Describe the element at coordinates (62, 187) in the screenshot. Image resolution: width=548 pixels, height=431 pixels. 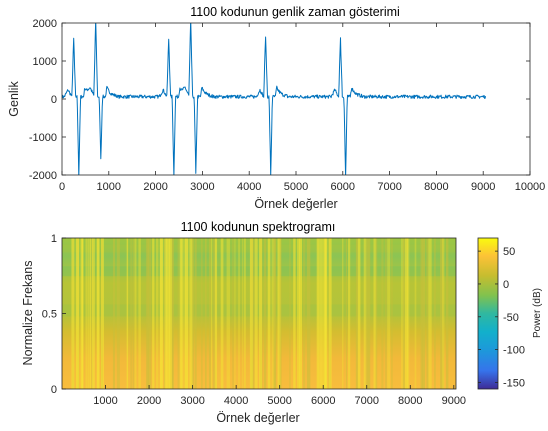
I see `x-tick-label: 0` at that location.